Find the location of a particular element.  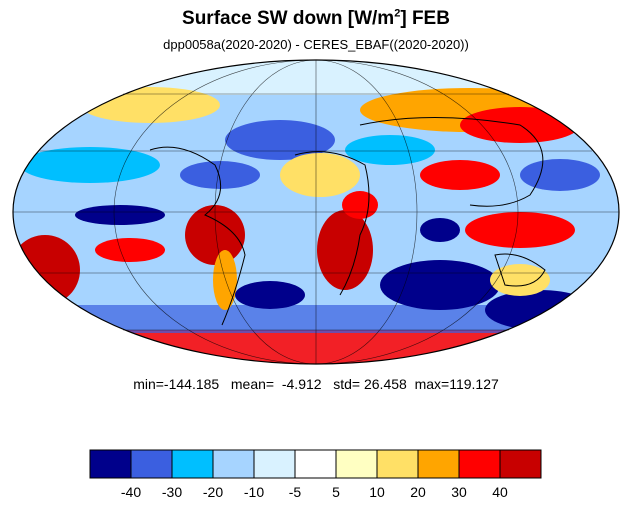

map-title: Surface SW down [W/m2] FEB is located at coordinates (316, 19).